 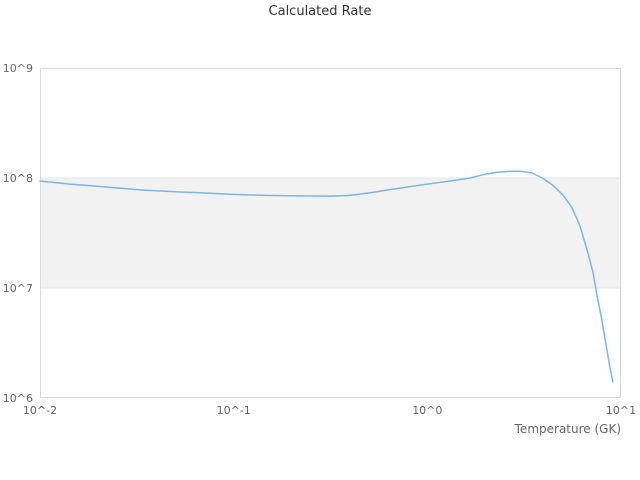 What do you see at coordinates (40, 410) in the screenshot?
I see `x-tick-label: 10^-2` at bounding box center [40, 410].